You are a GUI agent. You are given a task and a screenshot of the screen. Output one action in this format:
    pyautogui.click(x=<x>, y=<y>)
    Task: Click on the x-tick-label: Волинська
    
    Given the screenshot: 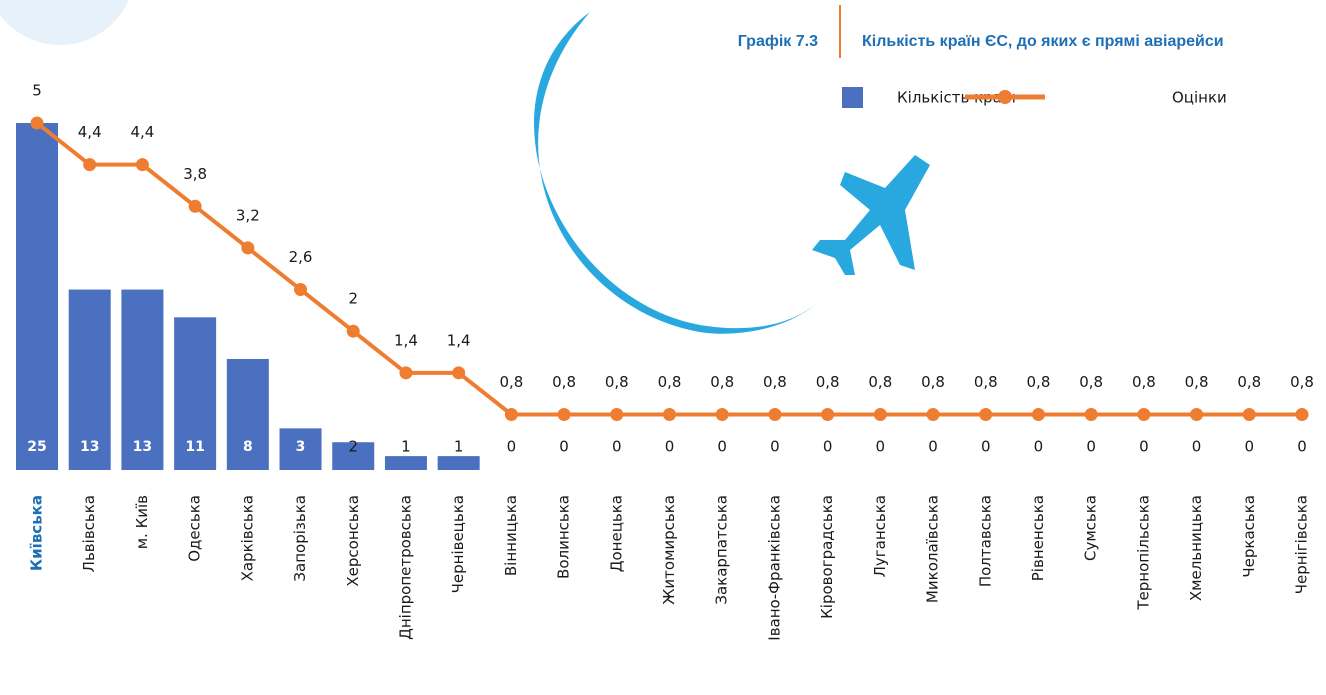 What is the action you would take?
    pyautogui.click(x=564, y=537)
    